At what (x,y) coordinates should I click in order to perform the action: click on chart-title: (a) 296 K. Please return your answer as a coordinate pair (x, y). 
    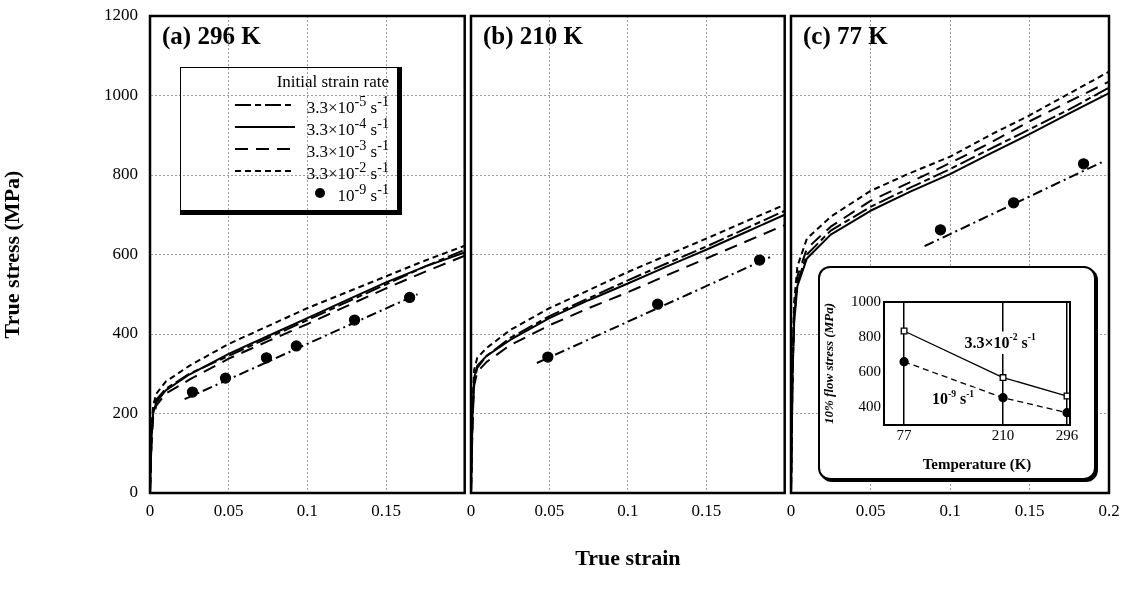
    Looking at the image, I should click on (211, 36).